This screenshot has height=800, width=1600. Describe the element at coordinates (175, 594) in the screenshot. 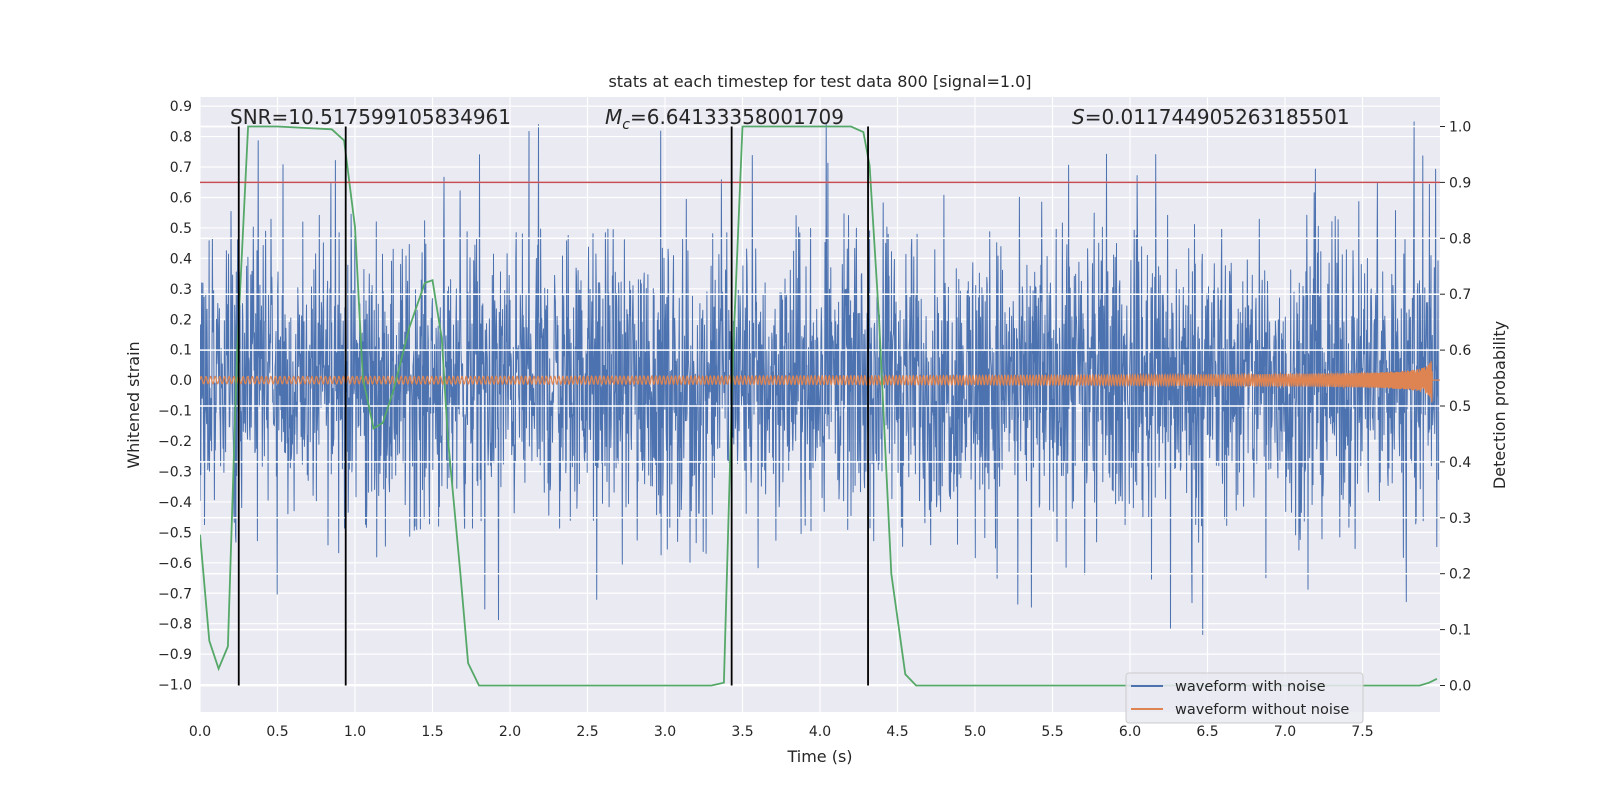

I see `left-y-tick-label: −0.7` at that location.